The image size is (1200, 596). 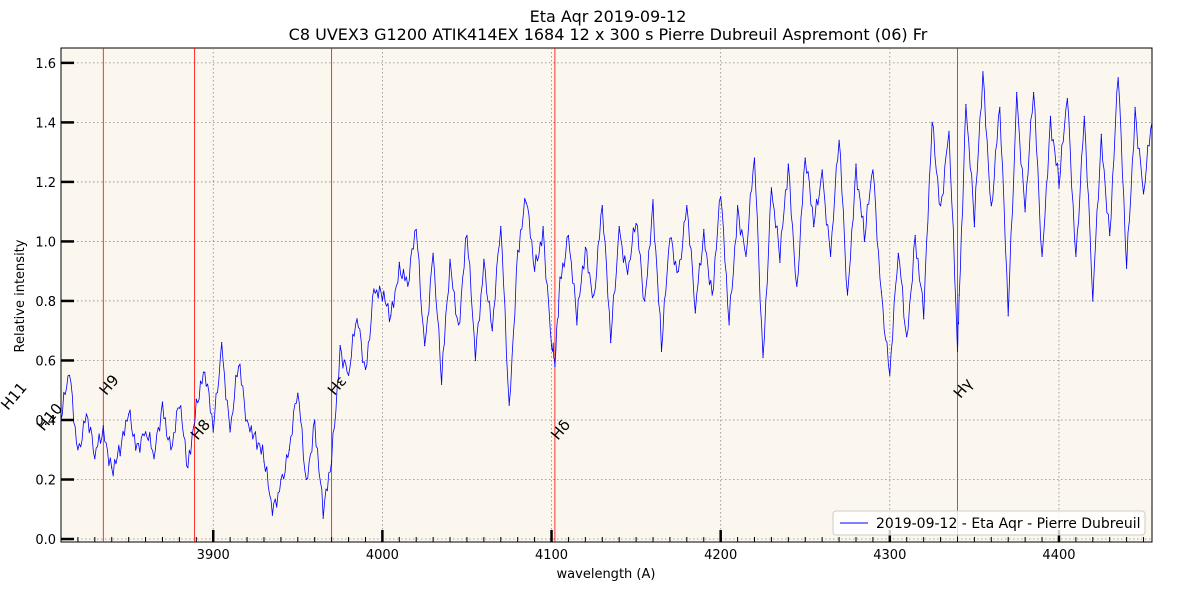 I want to click on y-axis-label: Relative intensity, so click(x=20, y=295).